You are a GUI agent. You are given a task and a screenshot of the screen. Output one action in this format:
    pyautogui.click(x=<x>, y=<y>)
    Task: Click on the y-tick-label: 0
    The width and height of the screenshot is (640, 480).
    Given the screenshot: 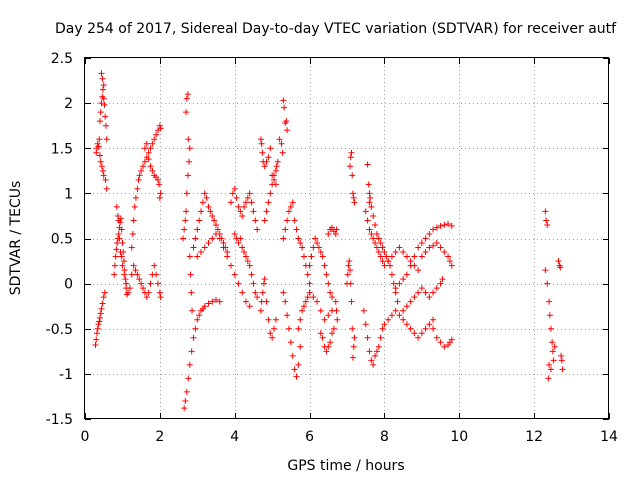 What is the action you would take?
    pyautogui.click(x=68, y=285)
    